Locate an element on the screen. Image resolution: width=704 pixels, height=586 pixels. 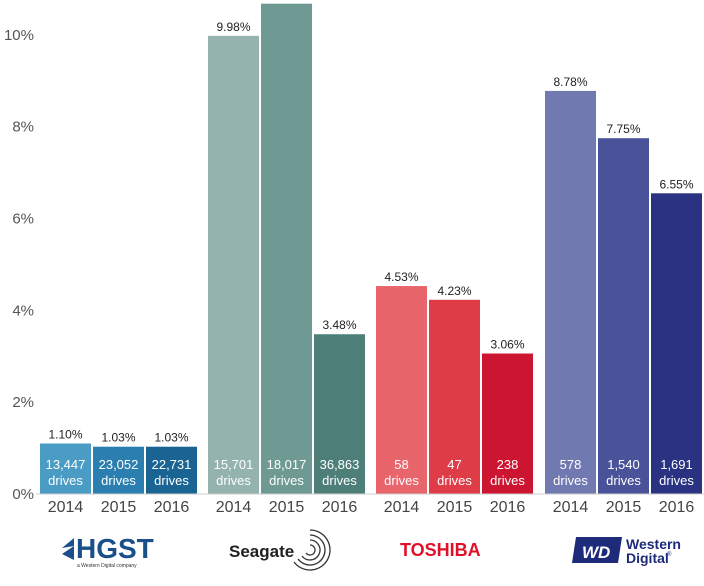
bar-value-label: 1.10% is located at coordinates (65, 435).